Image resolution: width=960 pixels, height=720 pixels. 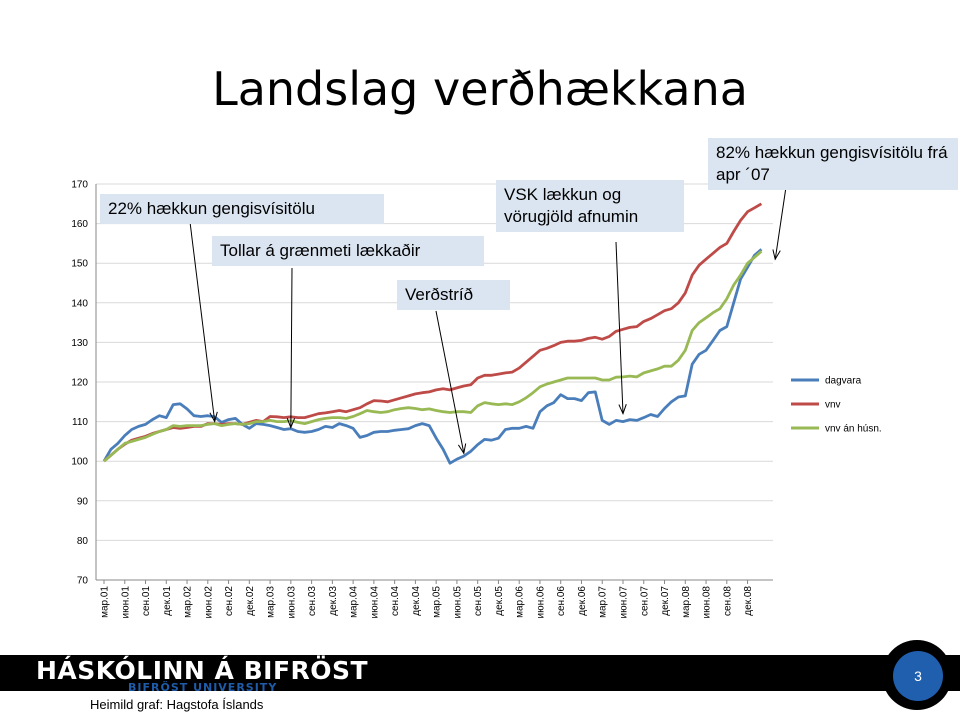 What do you see at coordinates (79, 264) in the screenshot?
I see `y-tick-label: 150` at bounding box center [79, 264].